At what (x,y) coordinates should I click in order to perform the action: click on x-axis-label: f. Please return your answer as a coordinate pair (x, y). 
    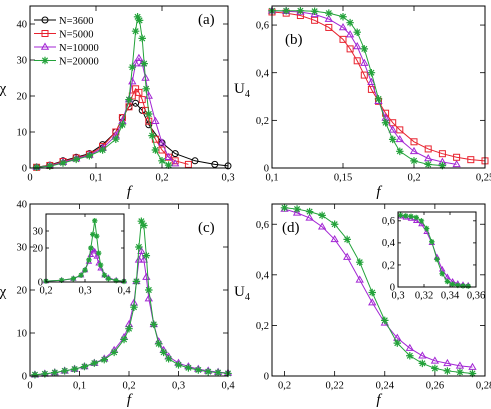
    Looking at the image, I should click on (379, 192).